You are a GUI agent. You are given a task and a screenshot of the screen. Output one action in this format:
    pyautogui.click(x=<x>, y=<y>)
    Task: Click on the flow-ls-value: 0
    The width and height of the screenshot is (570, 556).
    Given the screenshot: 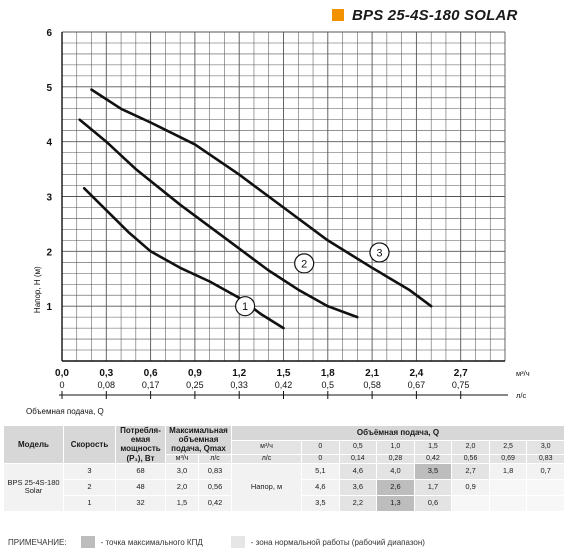 What is the action you would take?
    pyautogui.click(x=320, y=458)
    